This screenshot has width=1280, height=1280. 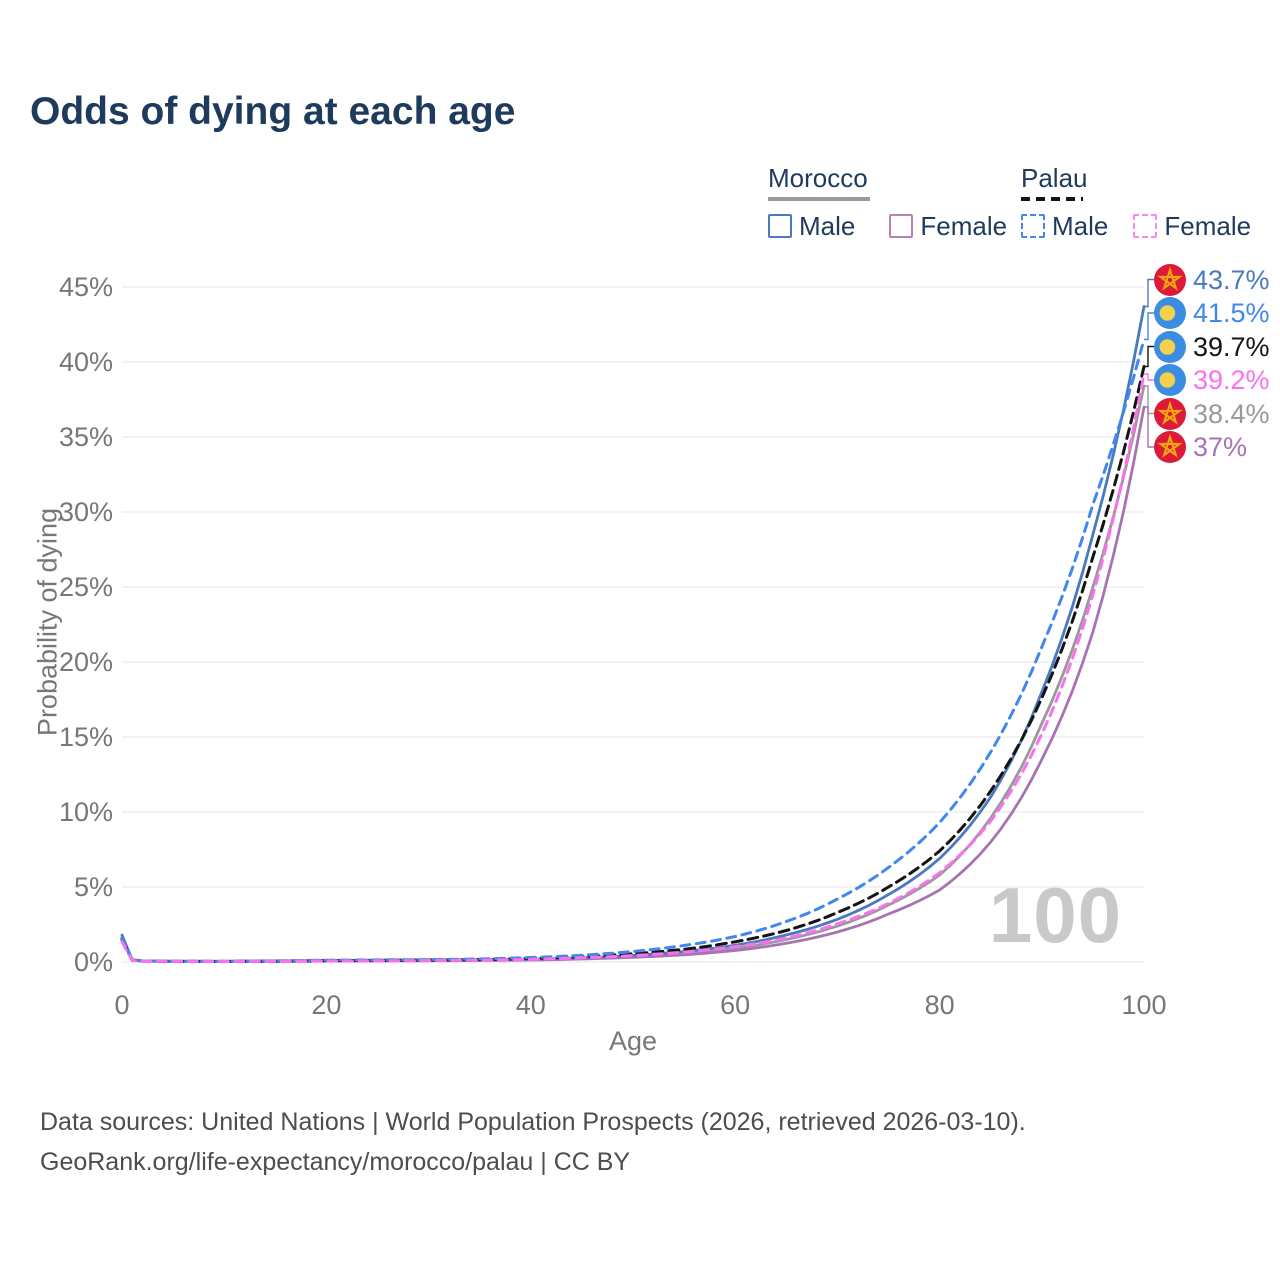 What do you see at coordinates (85, 812) in the screenshot?
I see `y-tick-label-10: 10%` at bounding box center [85, 812].